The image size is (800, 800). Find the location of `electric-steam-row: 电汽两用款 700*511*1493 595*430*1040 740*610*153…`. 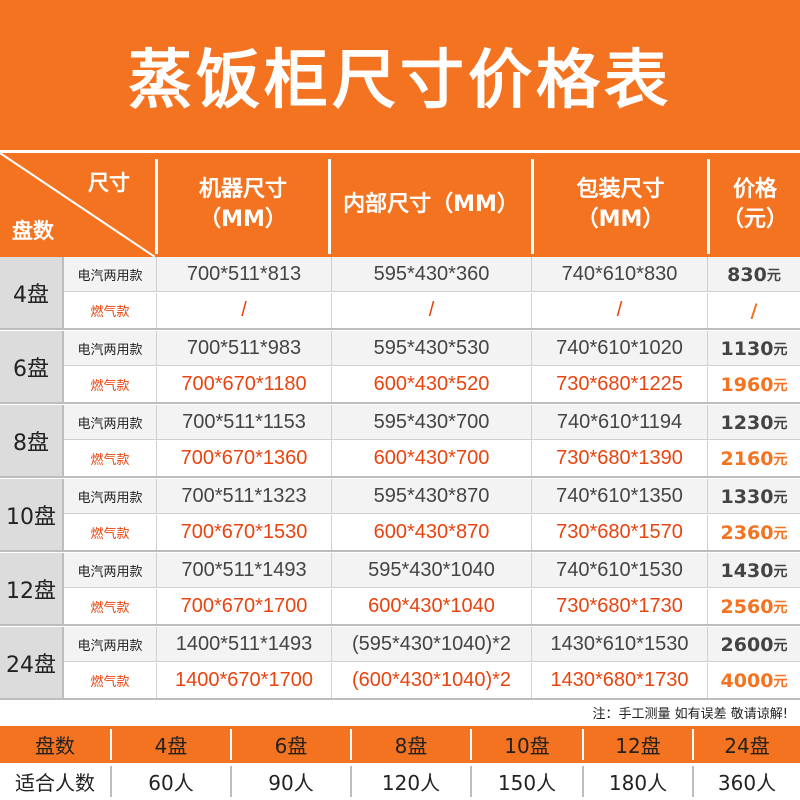

electric-steam-row: 电汽两用款 700*511*1493 595*430*1040 740*610*153… is located at coordinates (432, 570).